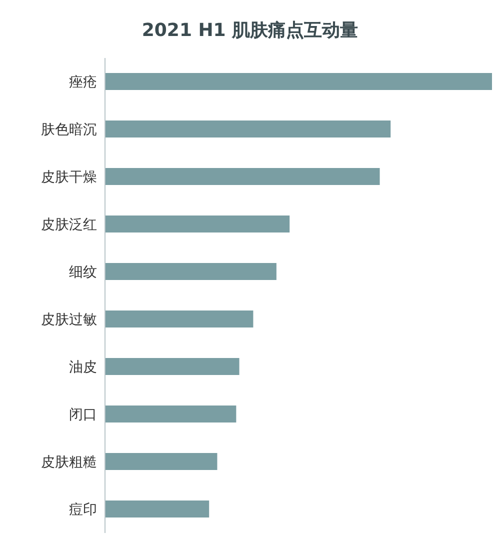  What do you see at coordinates (83, 272) in the screenshot?
I see `y-tick-label: 细纹` at bounding box center [83, 272].